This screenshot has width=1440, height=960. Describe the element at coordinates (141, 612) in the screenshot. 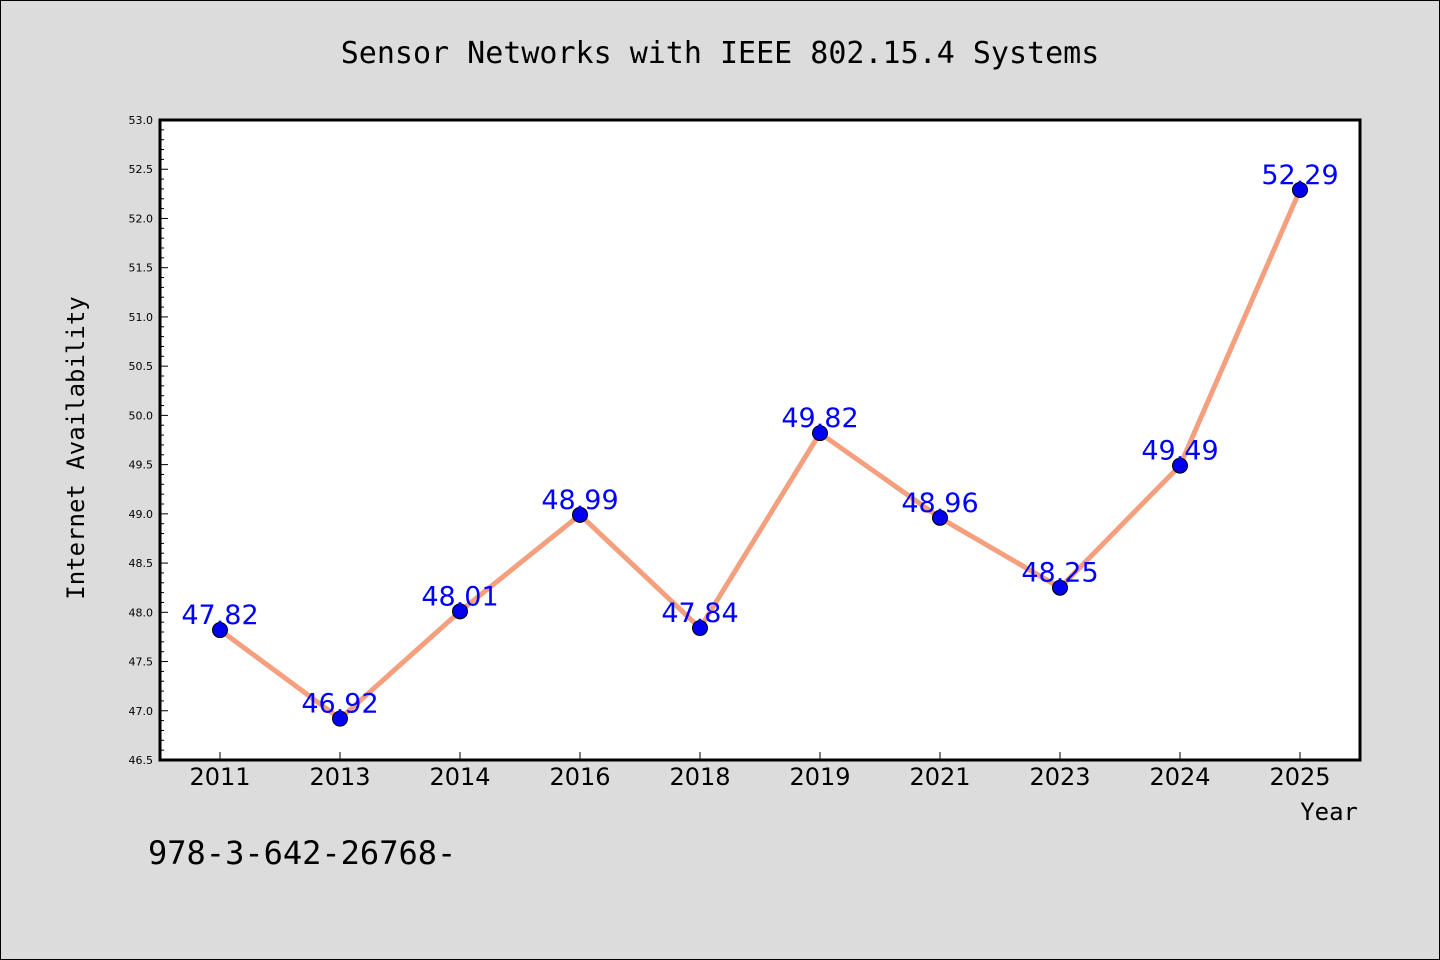

I see `y-tick-label: 48.0` at that location.